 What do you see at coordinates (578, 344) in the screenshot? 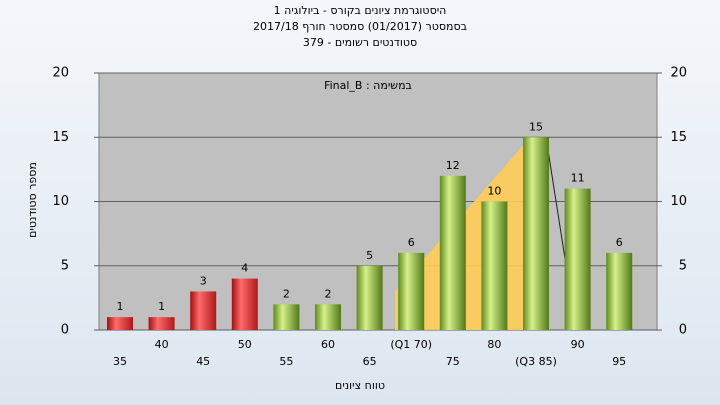
I see `x-tick-label: 90` at bounding box center [578, 344].